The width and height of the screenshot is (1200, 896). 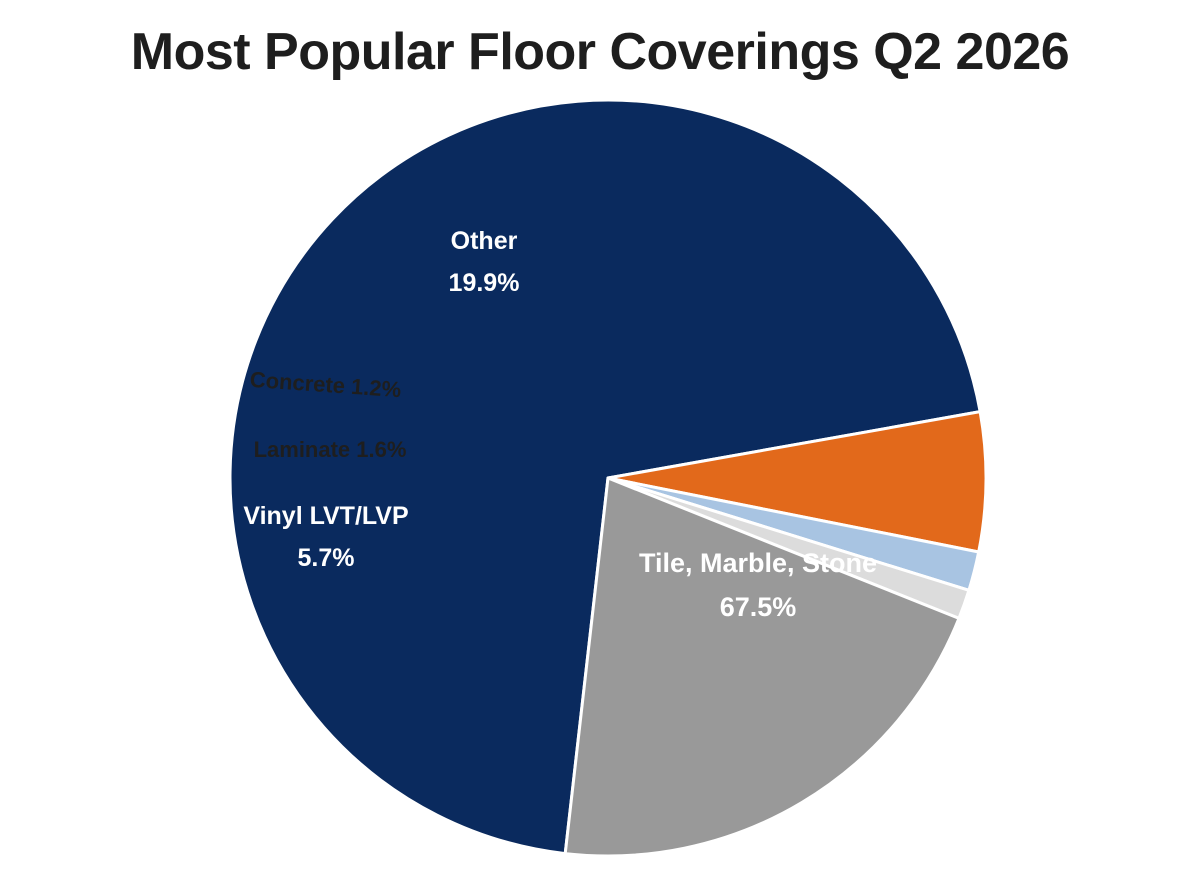 What do you see at coordinates (484, 283) in the screenshot?
I see `slice-value-label: 19.9%` at bounding box center [484, 283].